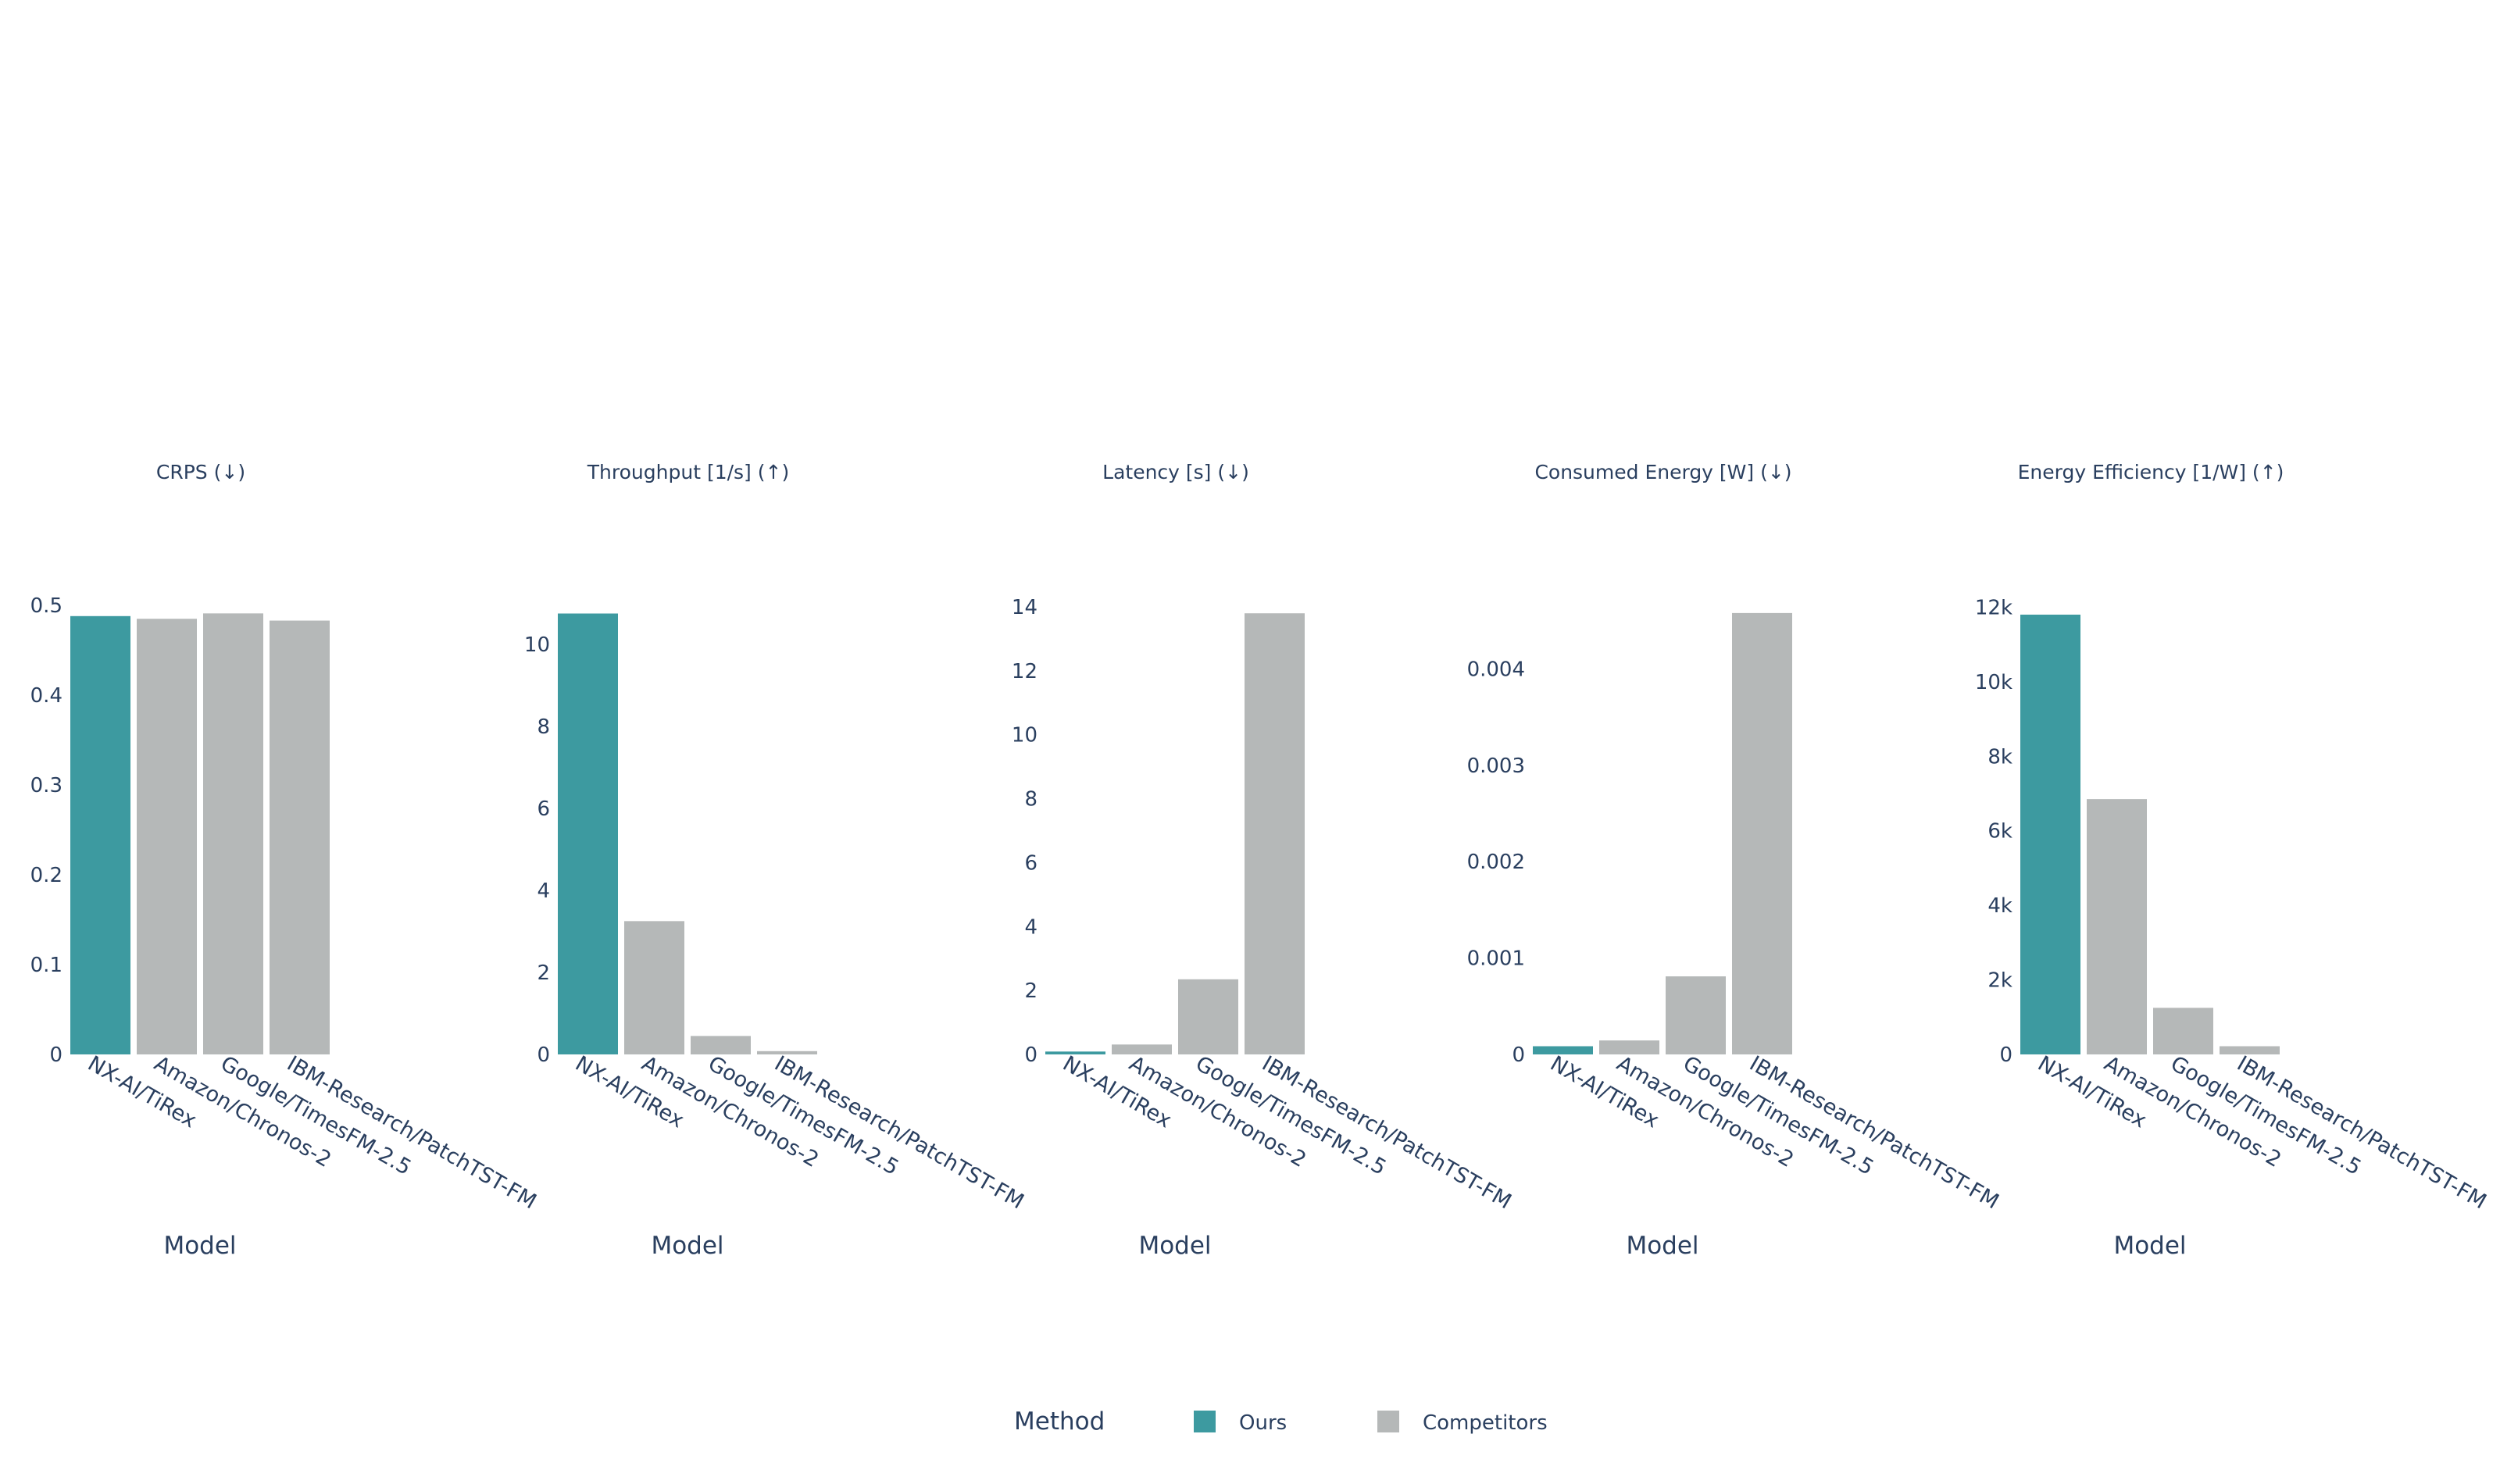 This screenshot has width=2500, height=1484. I want to click on y-tick-label: 0.5, so click(46, 606).